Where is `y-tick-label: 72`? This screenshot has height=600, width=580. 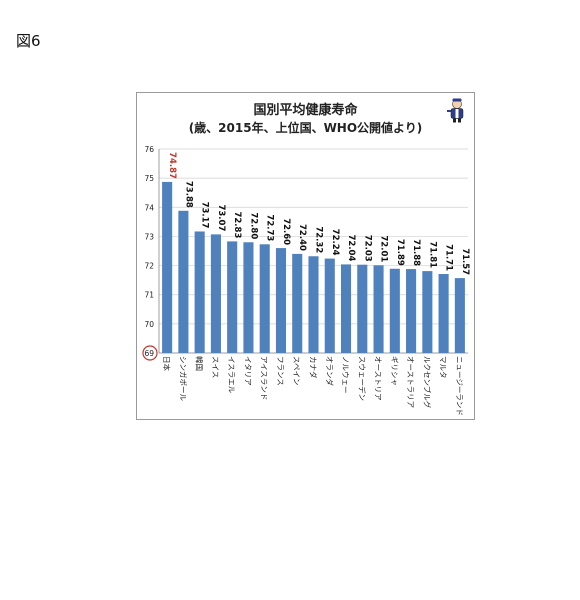
y-tick-label: 72 is located at coordinates (149, 266).